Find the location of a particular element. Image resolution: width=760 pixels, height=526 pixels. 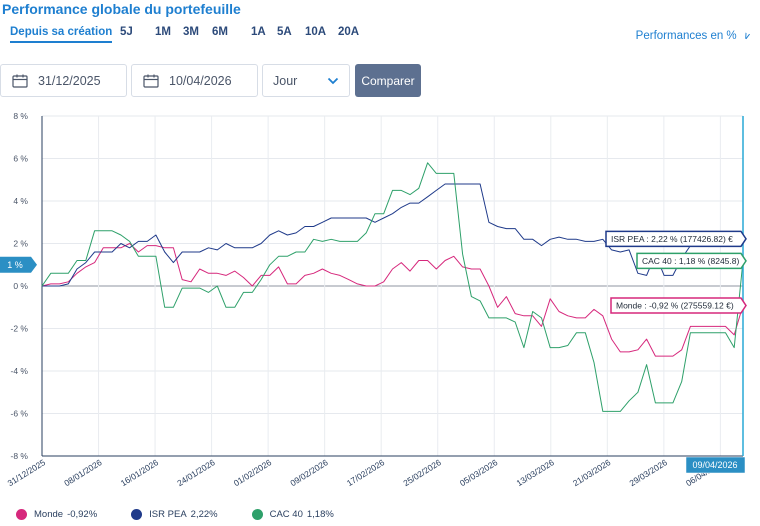

x-tick-label: 05/03/2026 is located at coordinates (479, 472).